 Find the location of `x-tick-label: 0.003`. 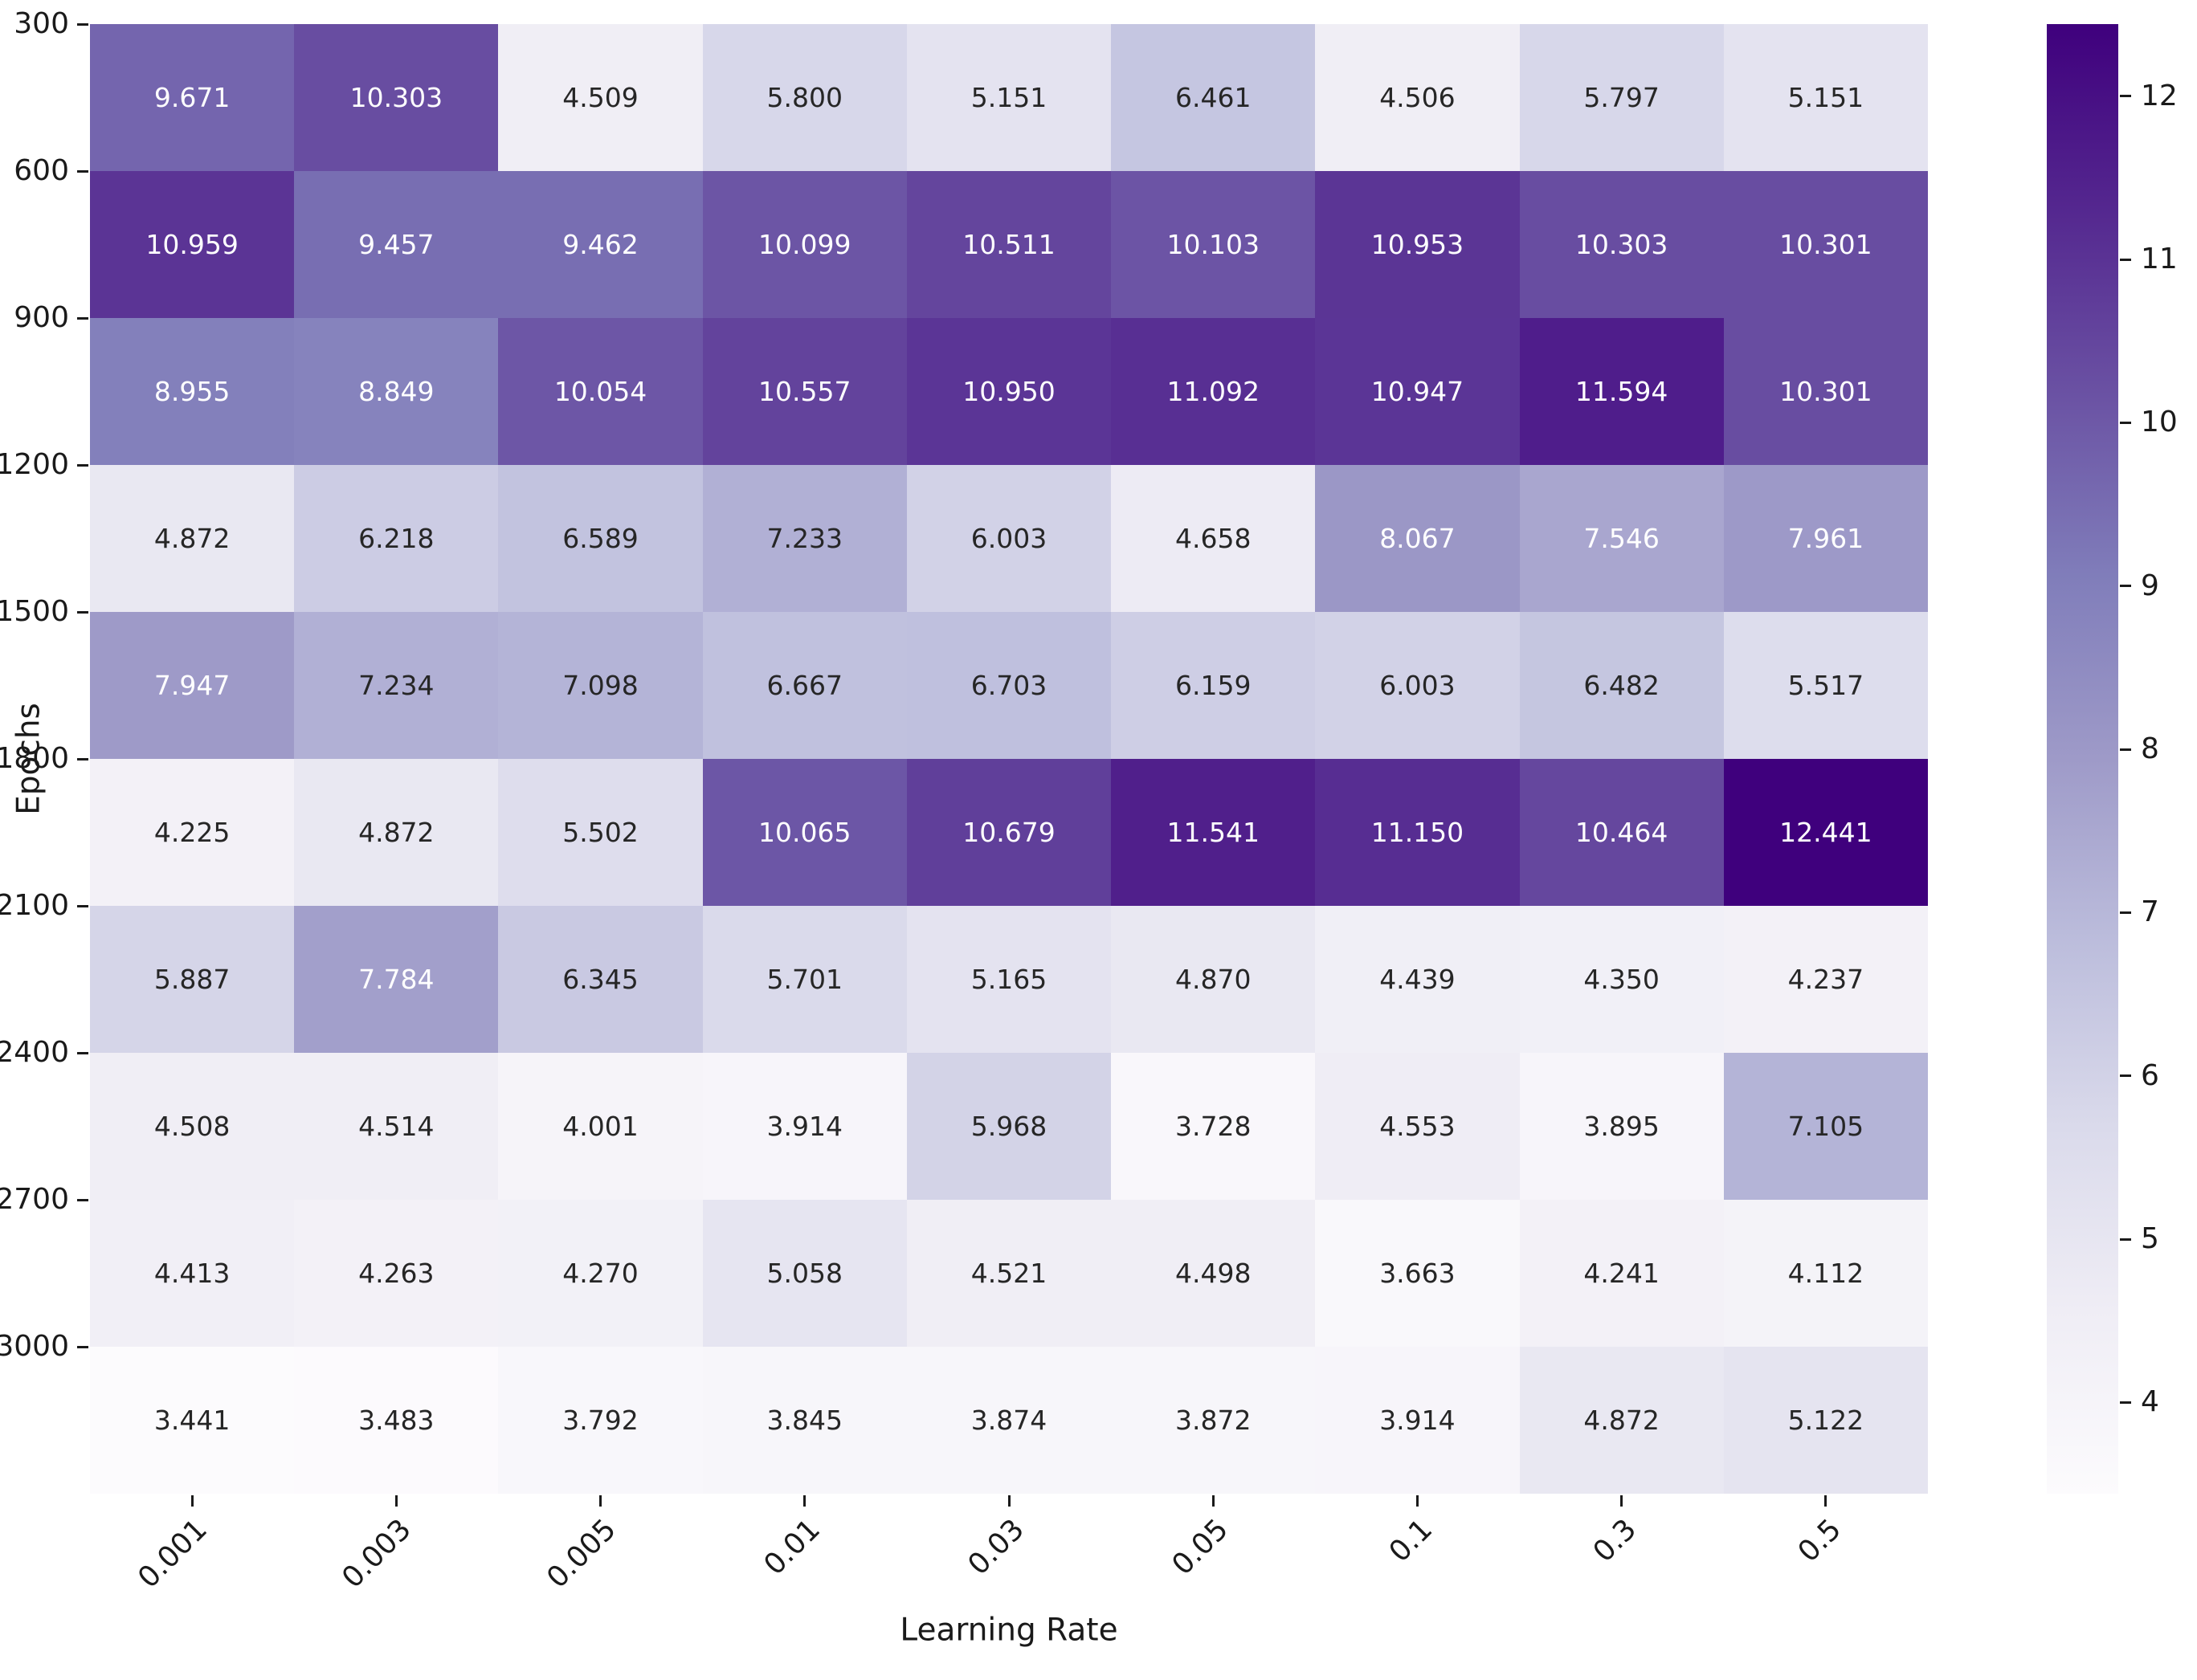

x-tick-label: 0.003 is located at coordinates (377, 1553).